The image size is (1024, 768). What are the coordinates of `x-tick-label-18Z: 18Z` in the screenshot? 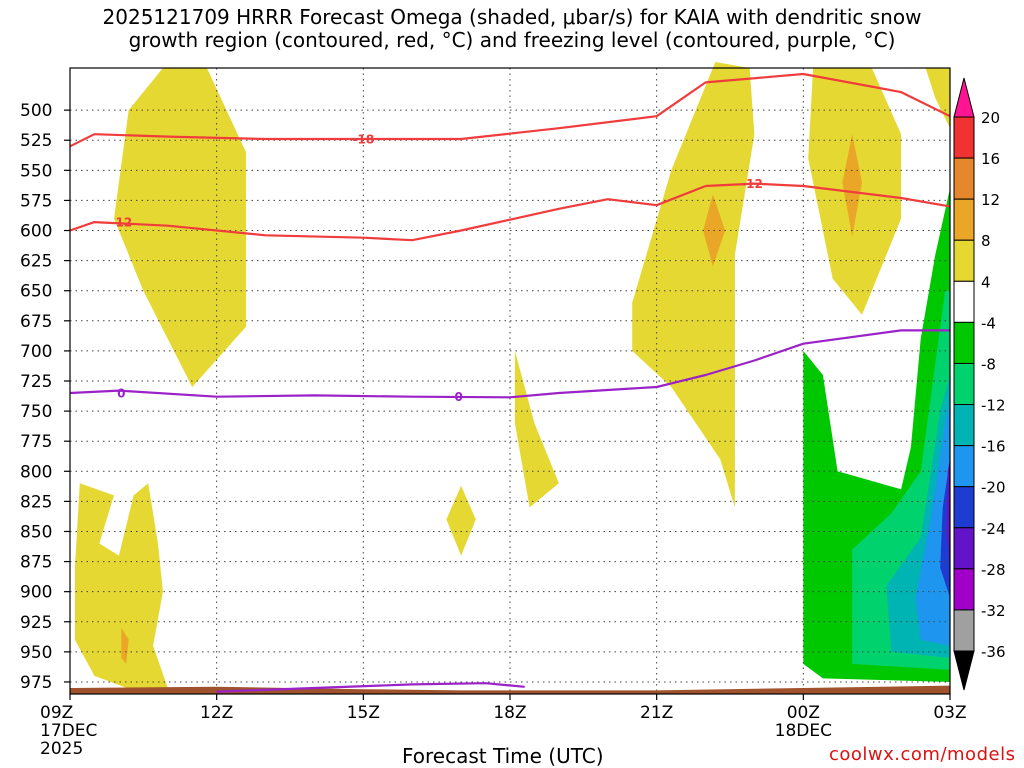 It's located at (509, 713).